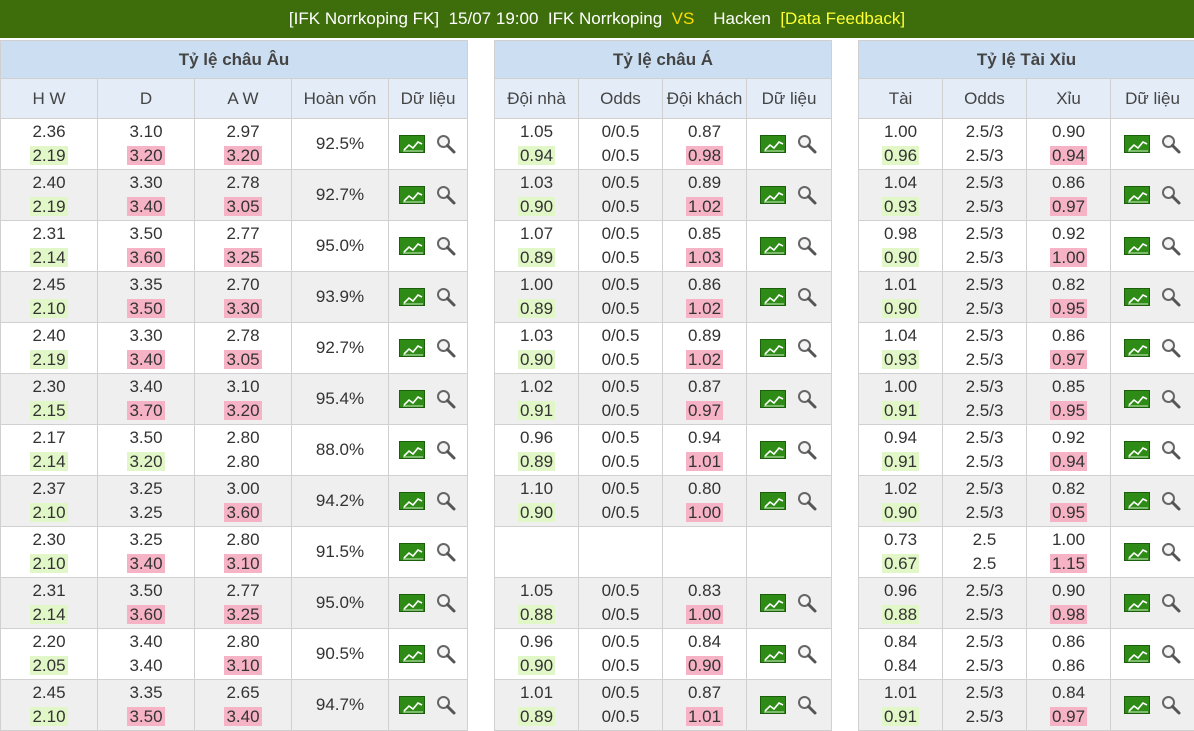 This screenshot has height=731, width=1194. Describe the element at coordinates (49, 488) in the screenshot. I see `odds-value: 2.37` at that location.